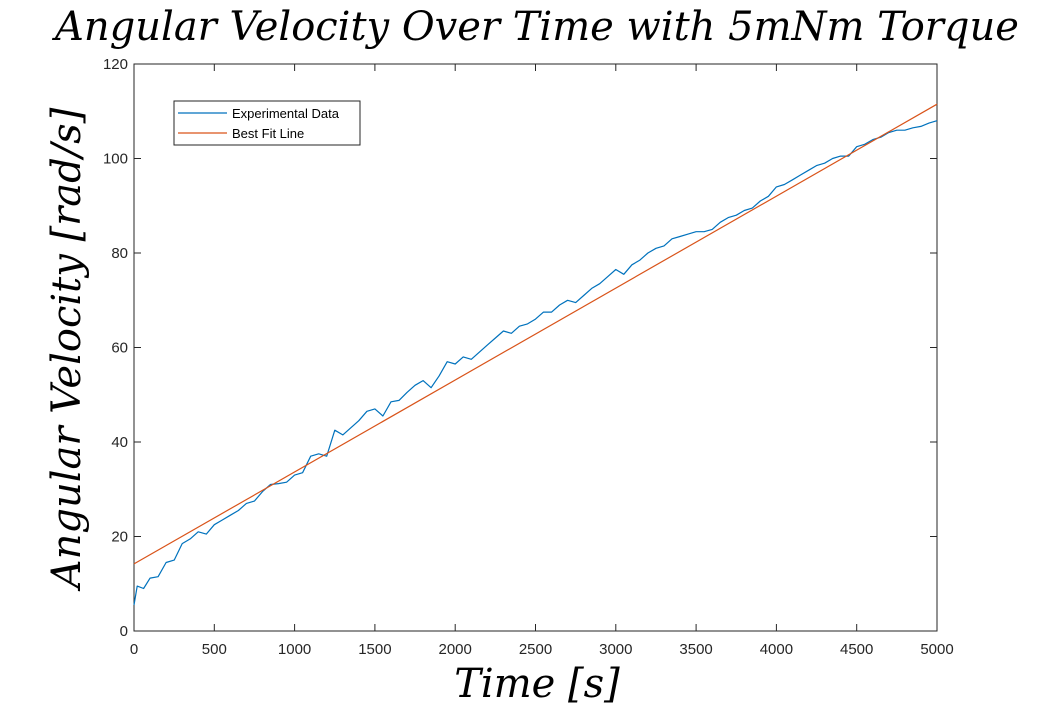 The image size is (1038, 712). I want to click on x-tick-label: 500, so click(214, 649).